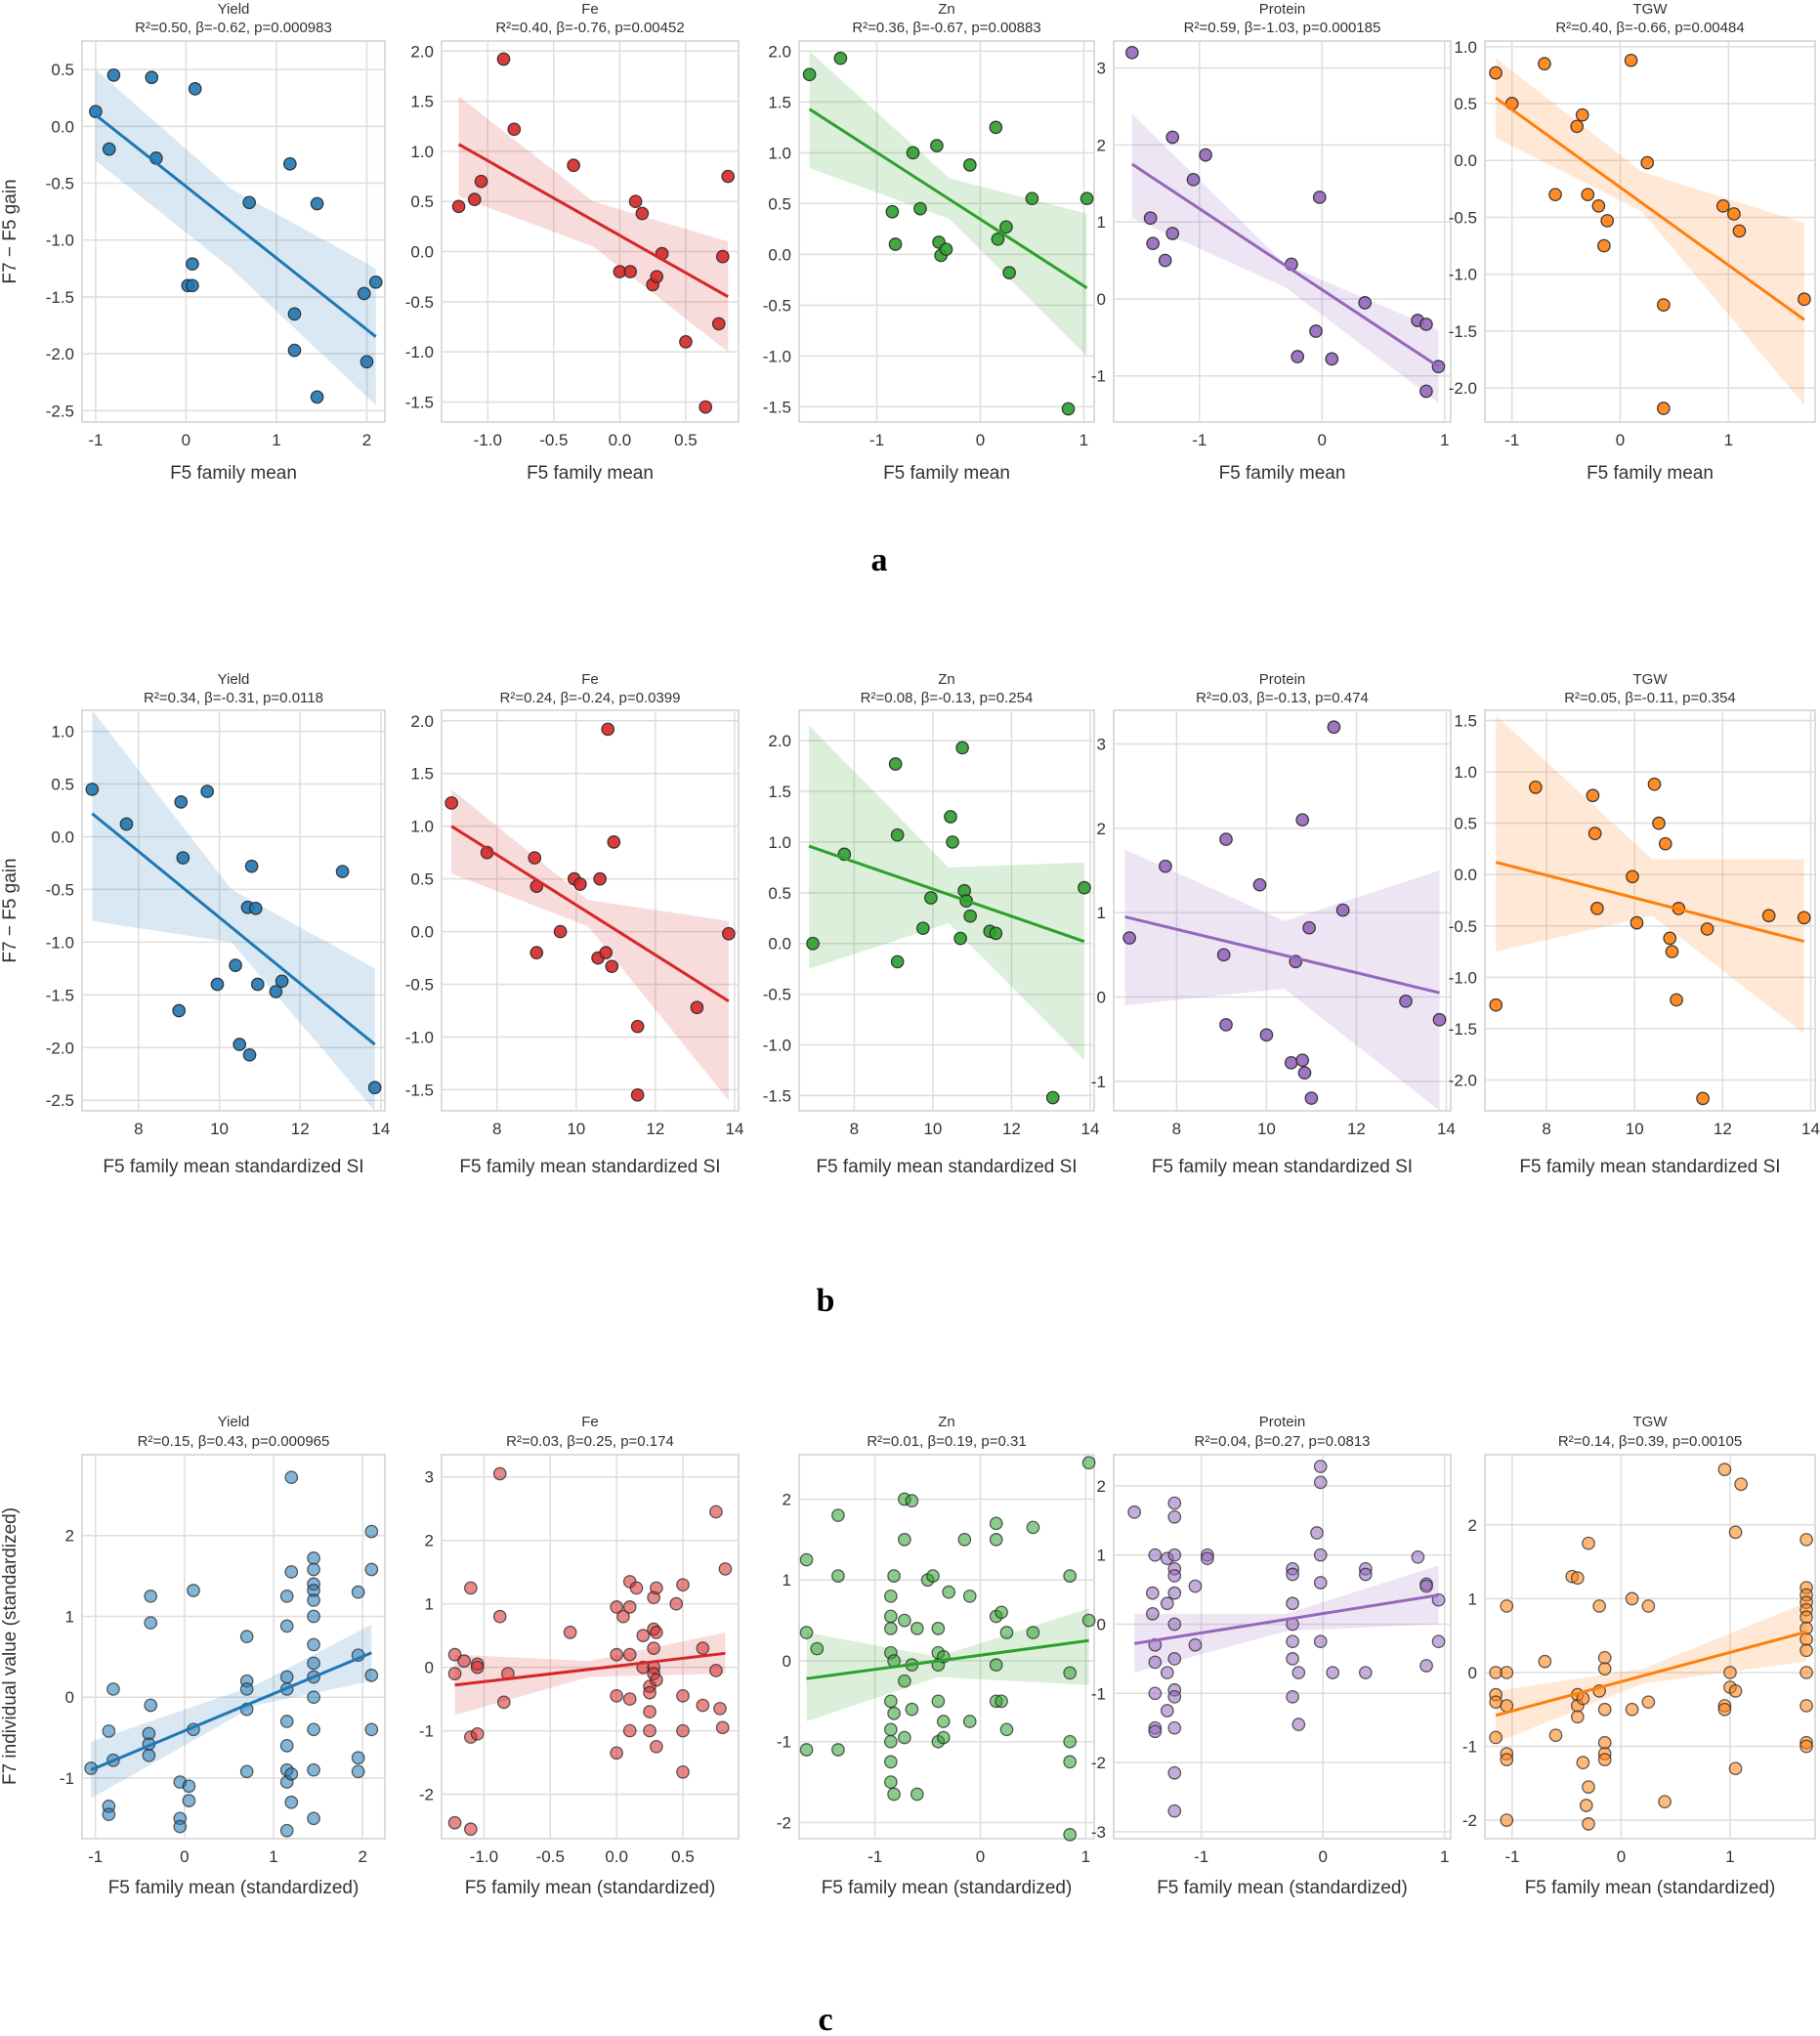 The width and height of the screenshot is (1820, 2036). What do you see at coordinates (946, 894) in the screenshot?
I see `regression-line` at bounding box center [946, 894].